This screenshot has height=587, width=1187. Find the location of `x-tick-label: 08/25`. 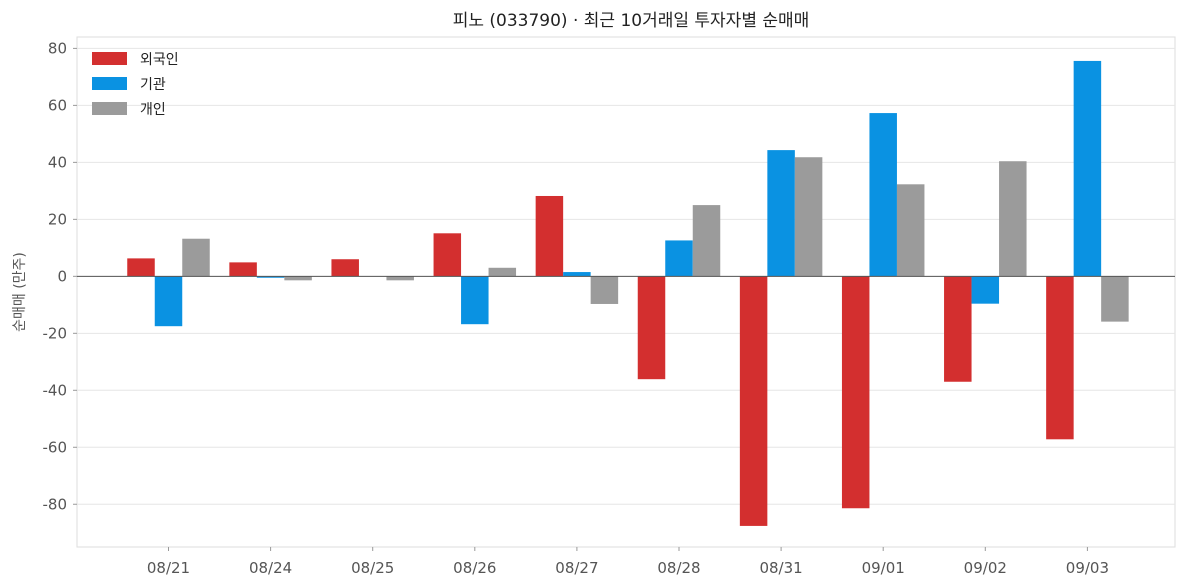

x-tick-label: 08/25 is located at coordinates (372, 568).